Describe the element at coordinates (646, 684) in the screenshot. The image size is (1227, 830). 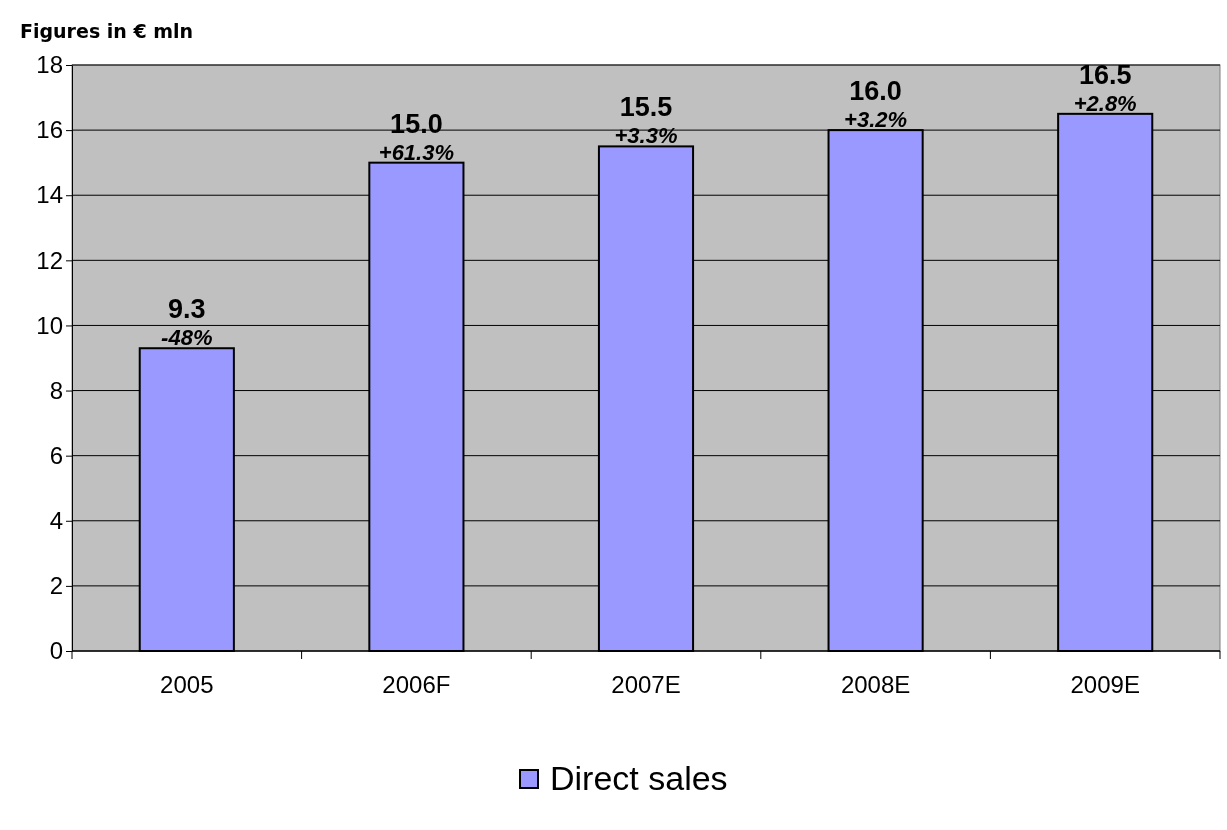
I see `x-tick-label: 2007E` at that location.